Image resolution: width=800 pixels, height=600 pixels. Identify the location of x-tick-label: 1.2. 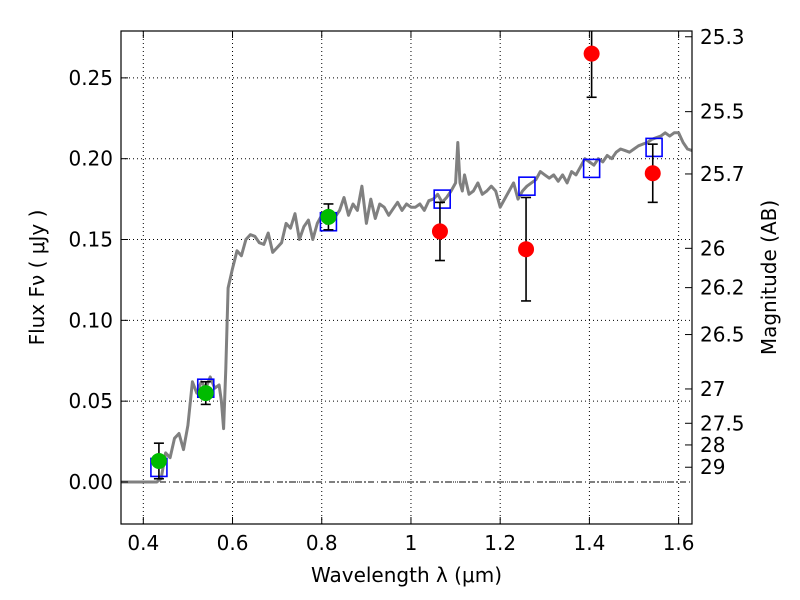
(500, 543).